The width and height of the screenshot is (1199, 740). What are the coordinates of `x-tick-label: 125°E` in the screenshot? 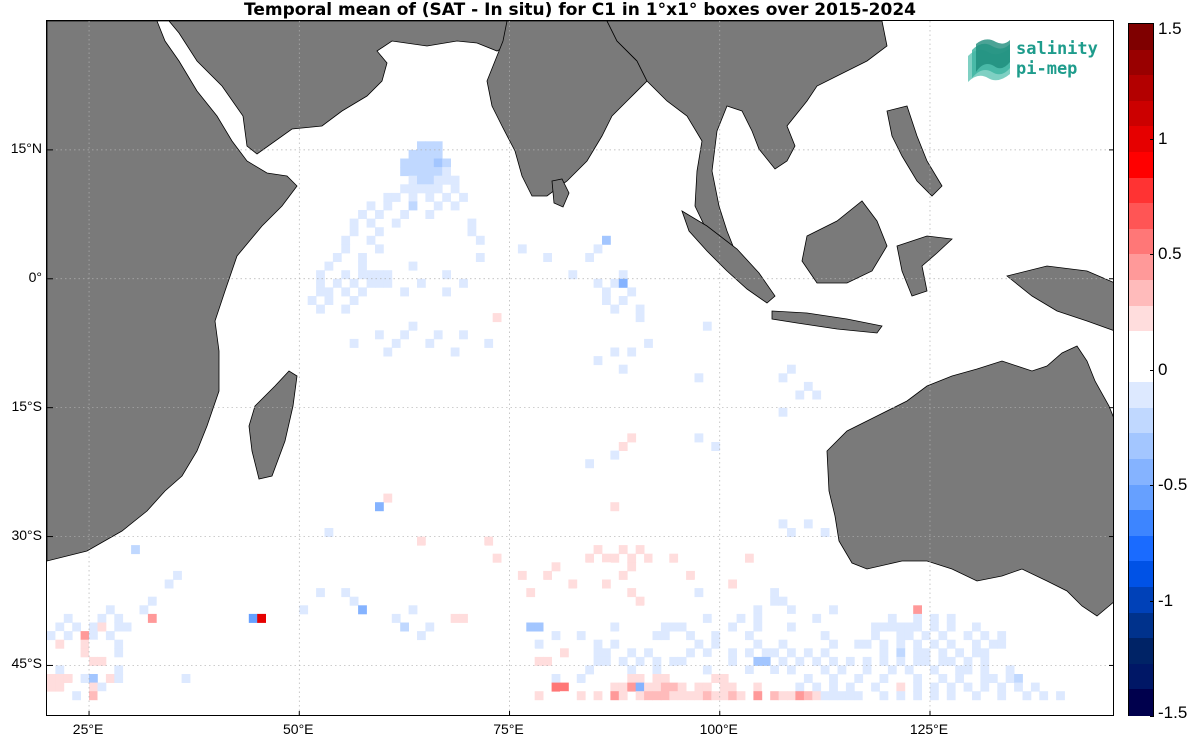 It's located at (929, 729).